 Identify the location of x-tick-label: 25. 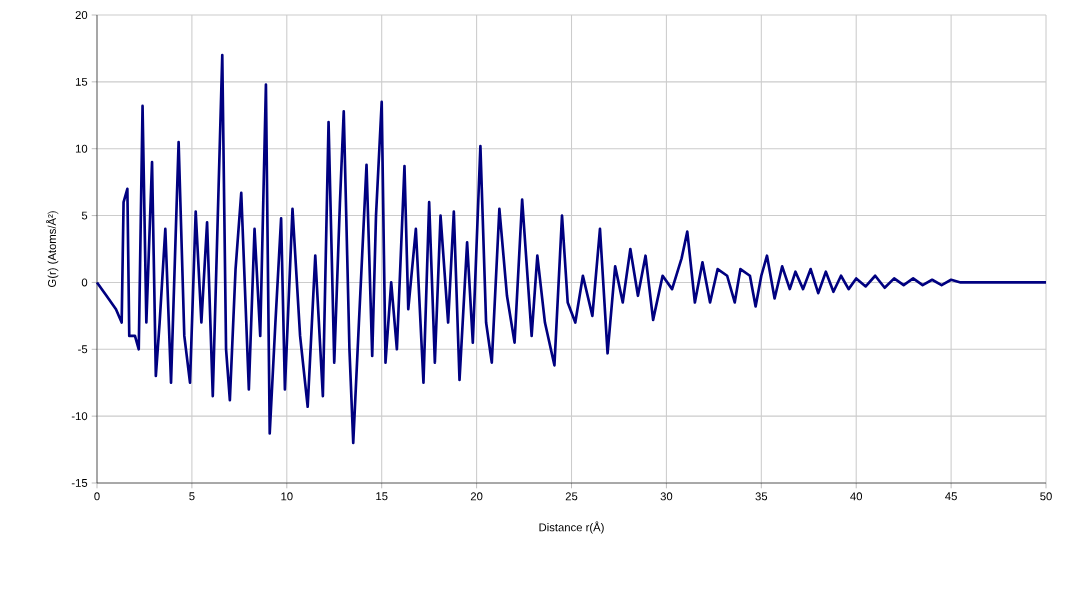
(571, 496).